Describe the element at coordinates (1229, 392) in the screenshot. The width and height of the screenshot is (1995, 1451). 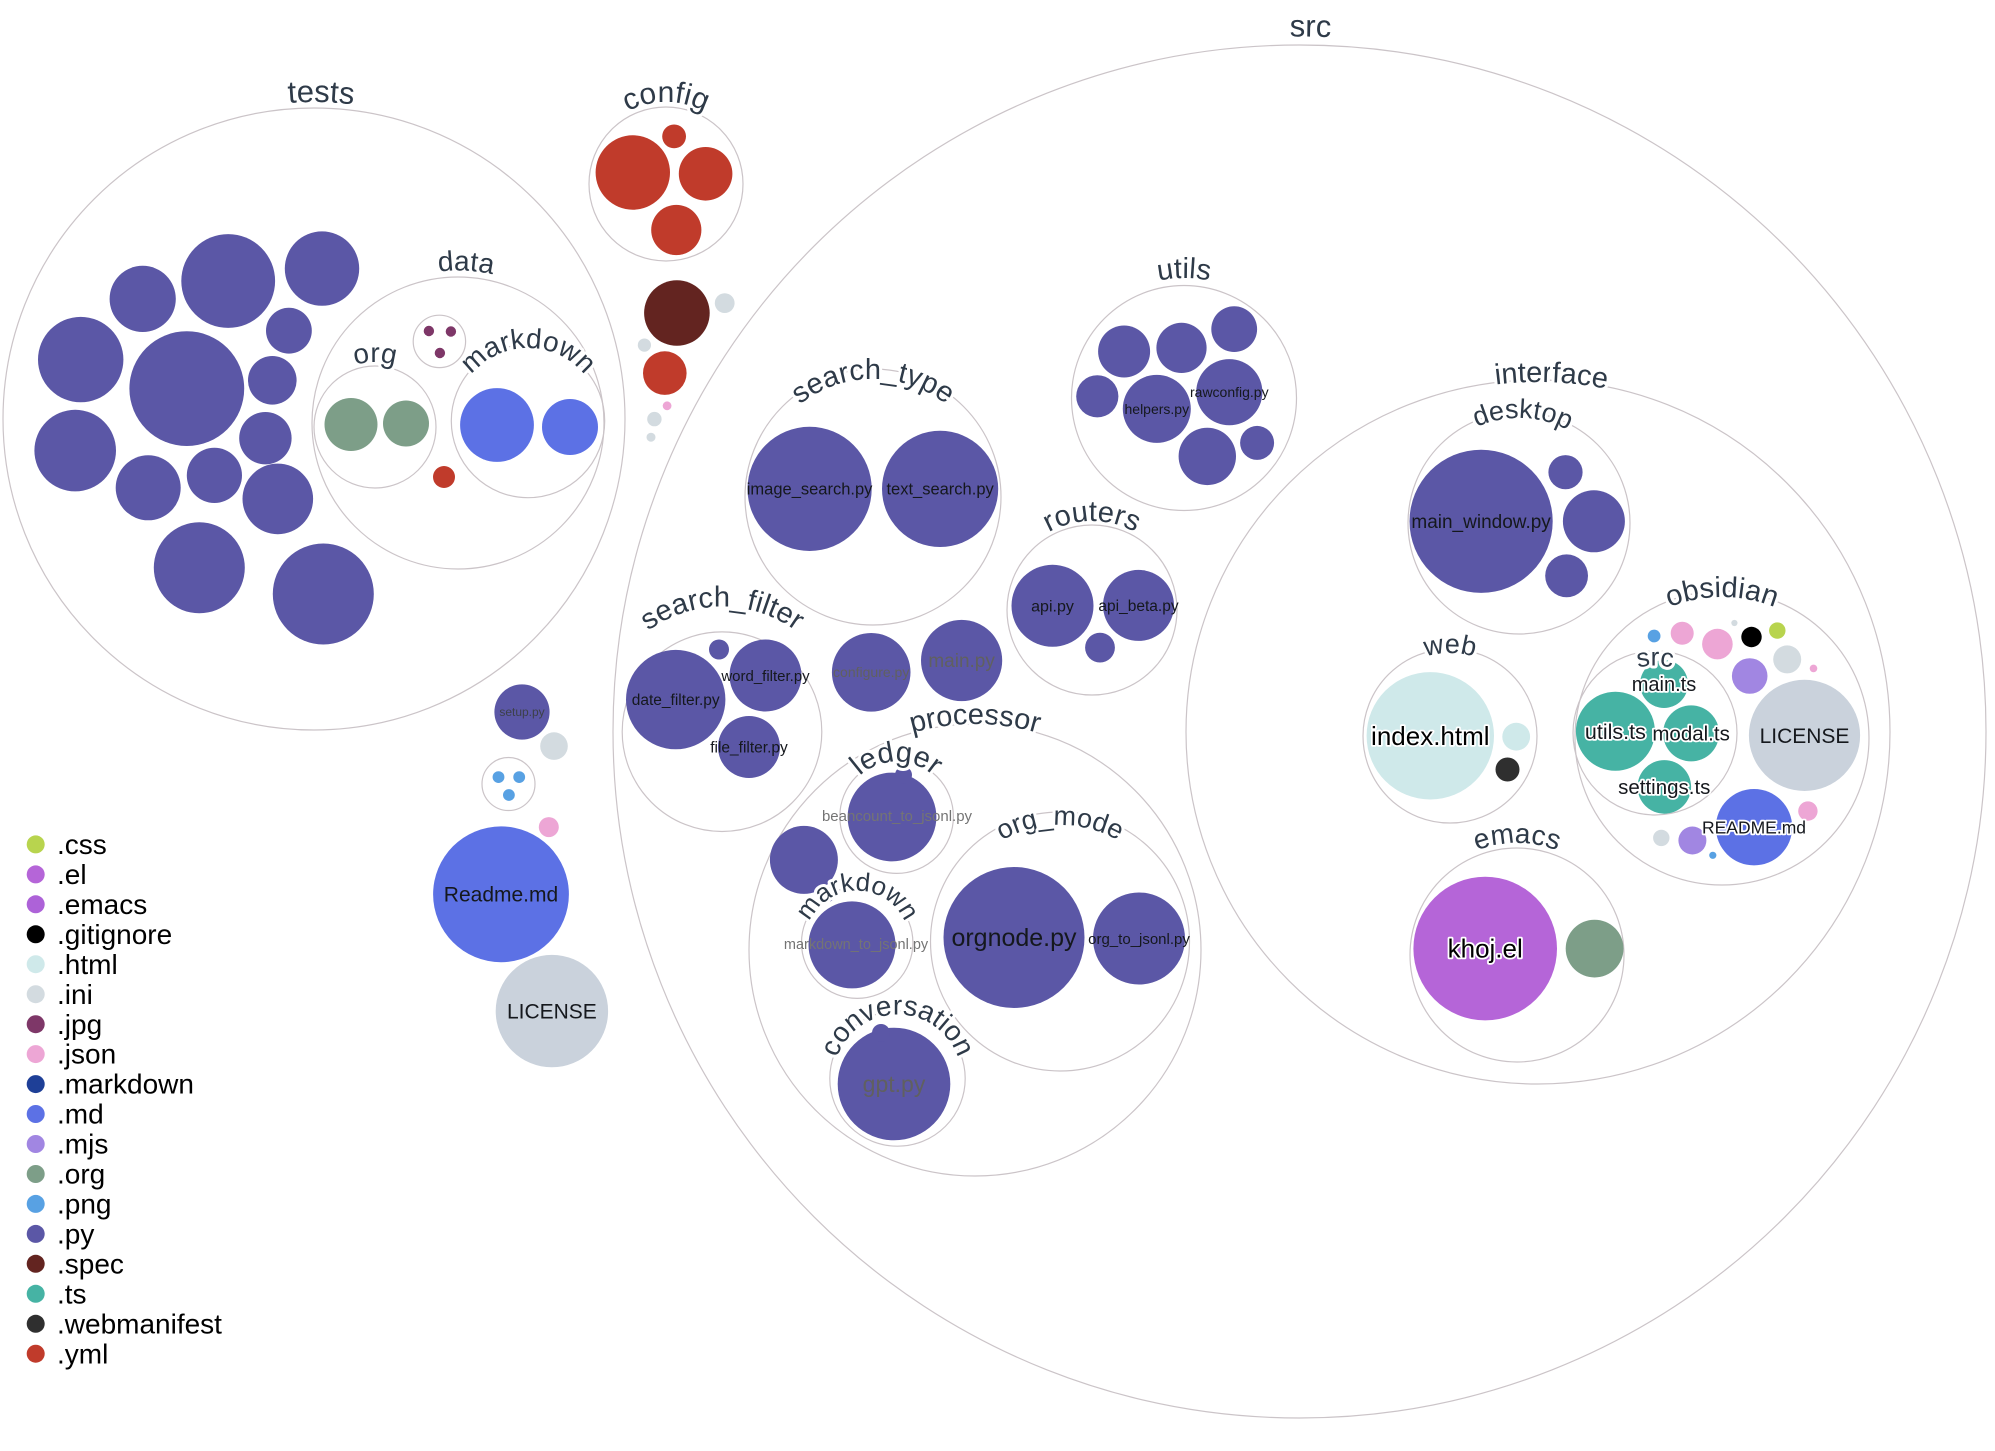
I see `svg-text: rawconfig.py` at that location.